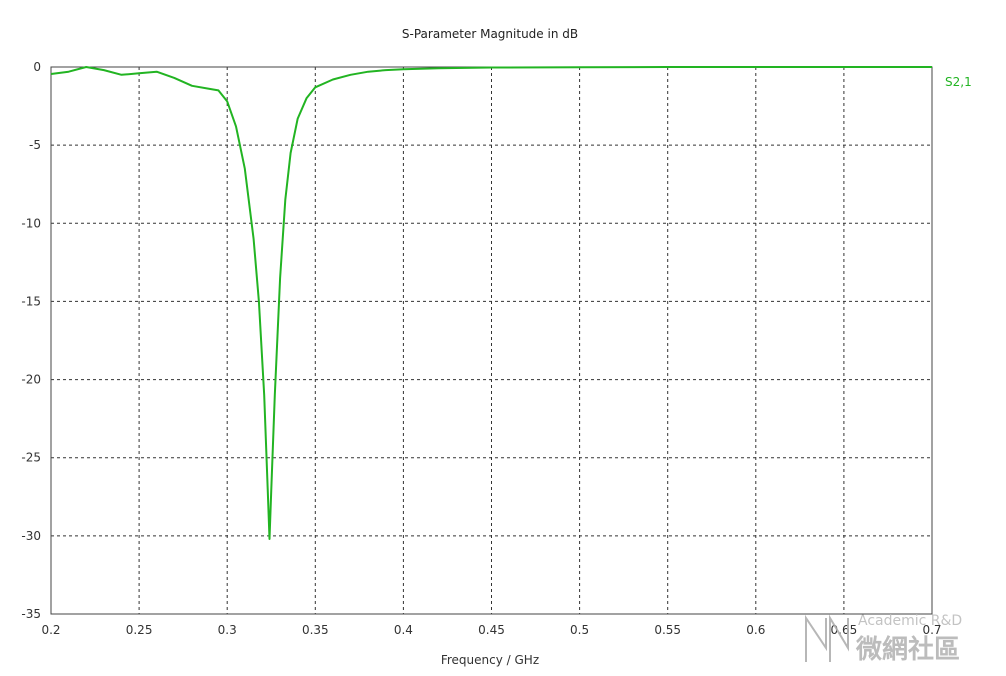 This screenshot has width=1006, height=676. Describe the element at coordinates (403, 630) in the screenshot. I see `x-tick-label: 0.4` at that location.